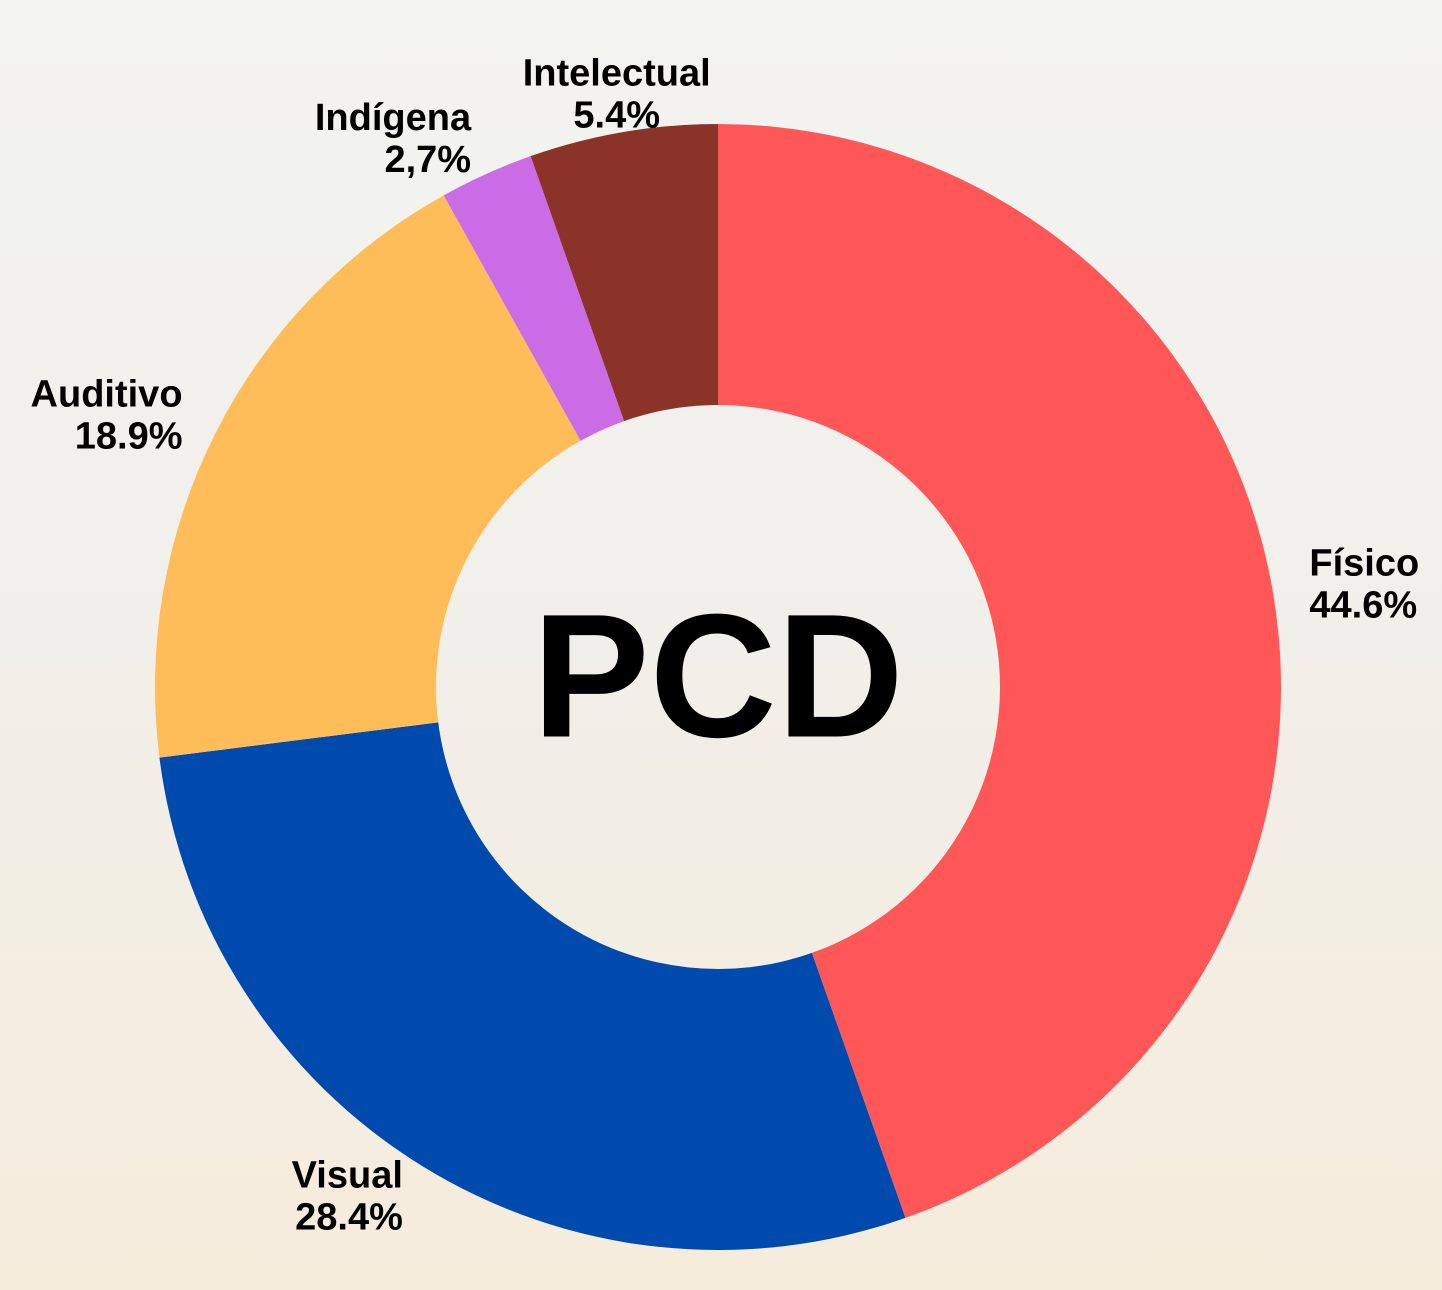 This screenshot has width=1442, height=1290. What do you see at coordinates (393, 118) in the screenshot?
I see `slice-label: Indígena` at bounding box center [393, 118].